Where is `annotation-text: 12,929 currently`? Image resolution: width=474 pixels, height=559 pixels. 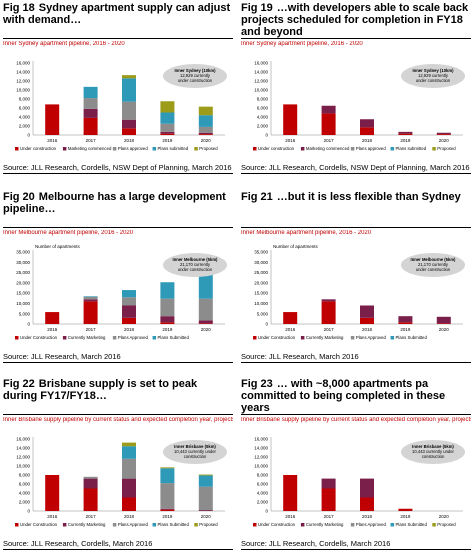
annotation-text: 12,929 currently is located at coordinates (433, 75).